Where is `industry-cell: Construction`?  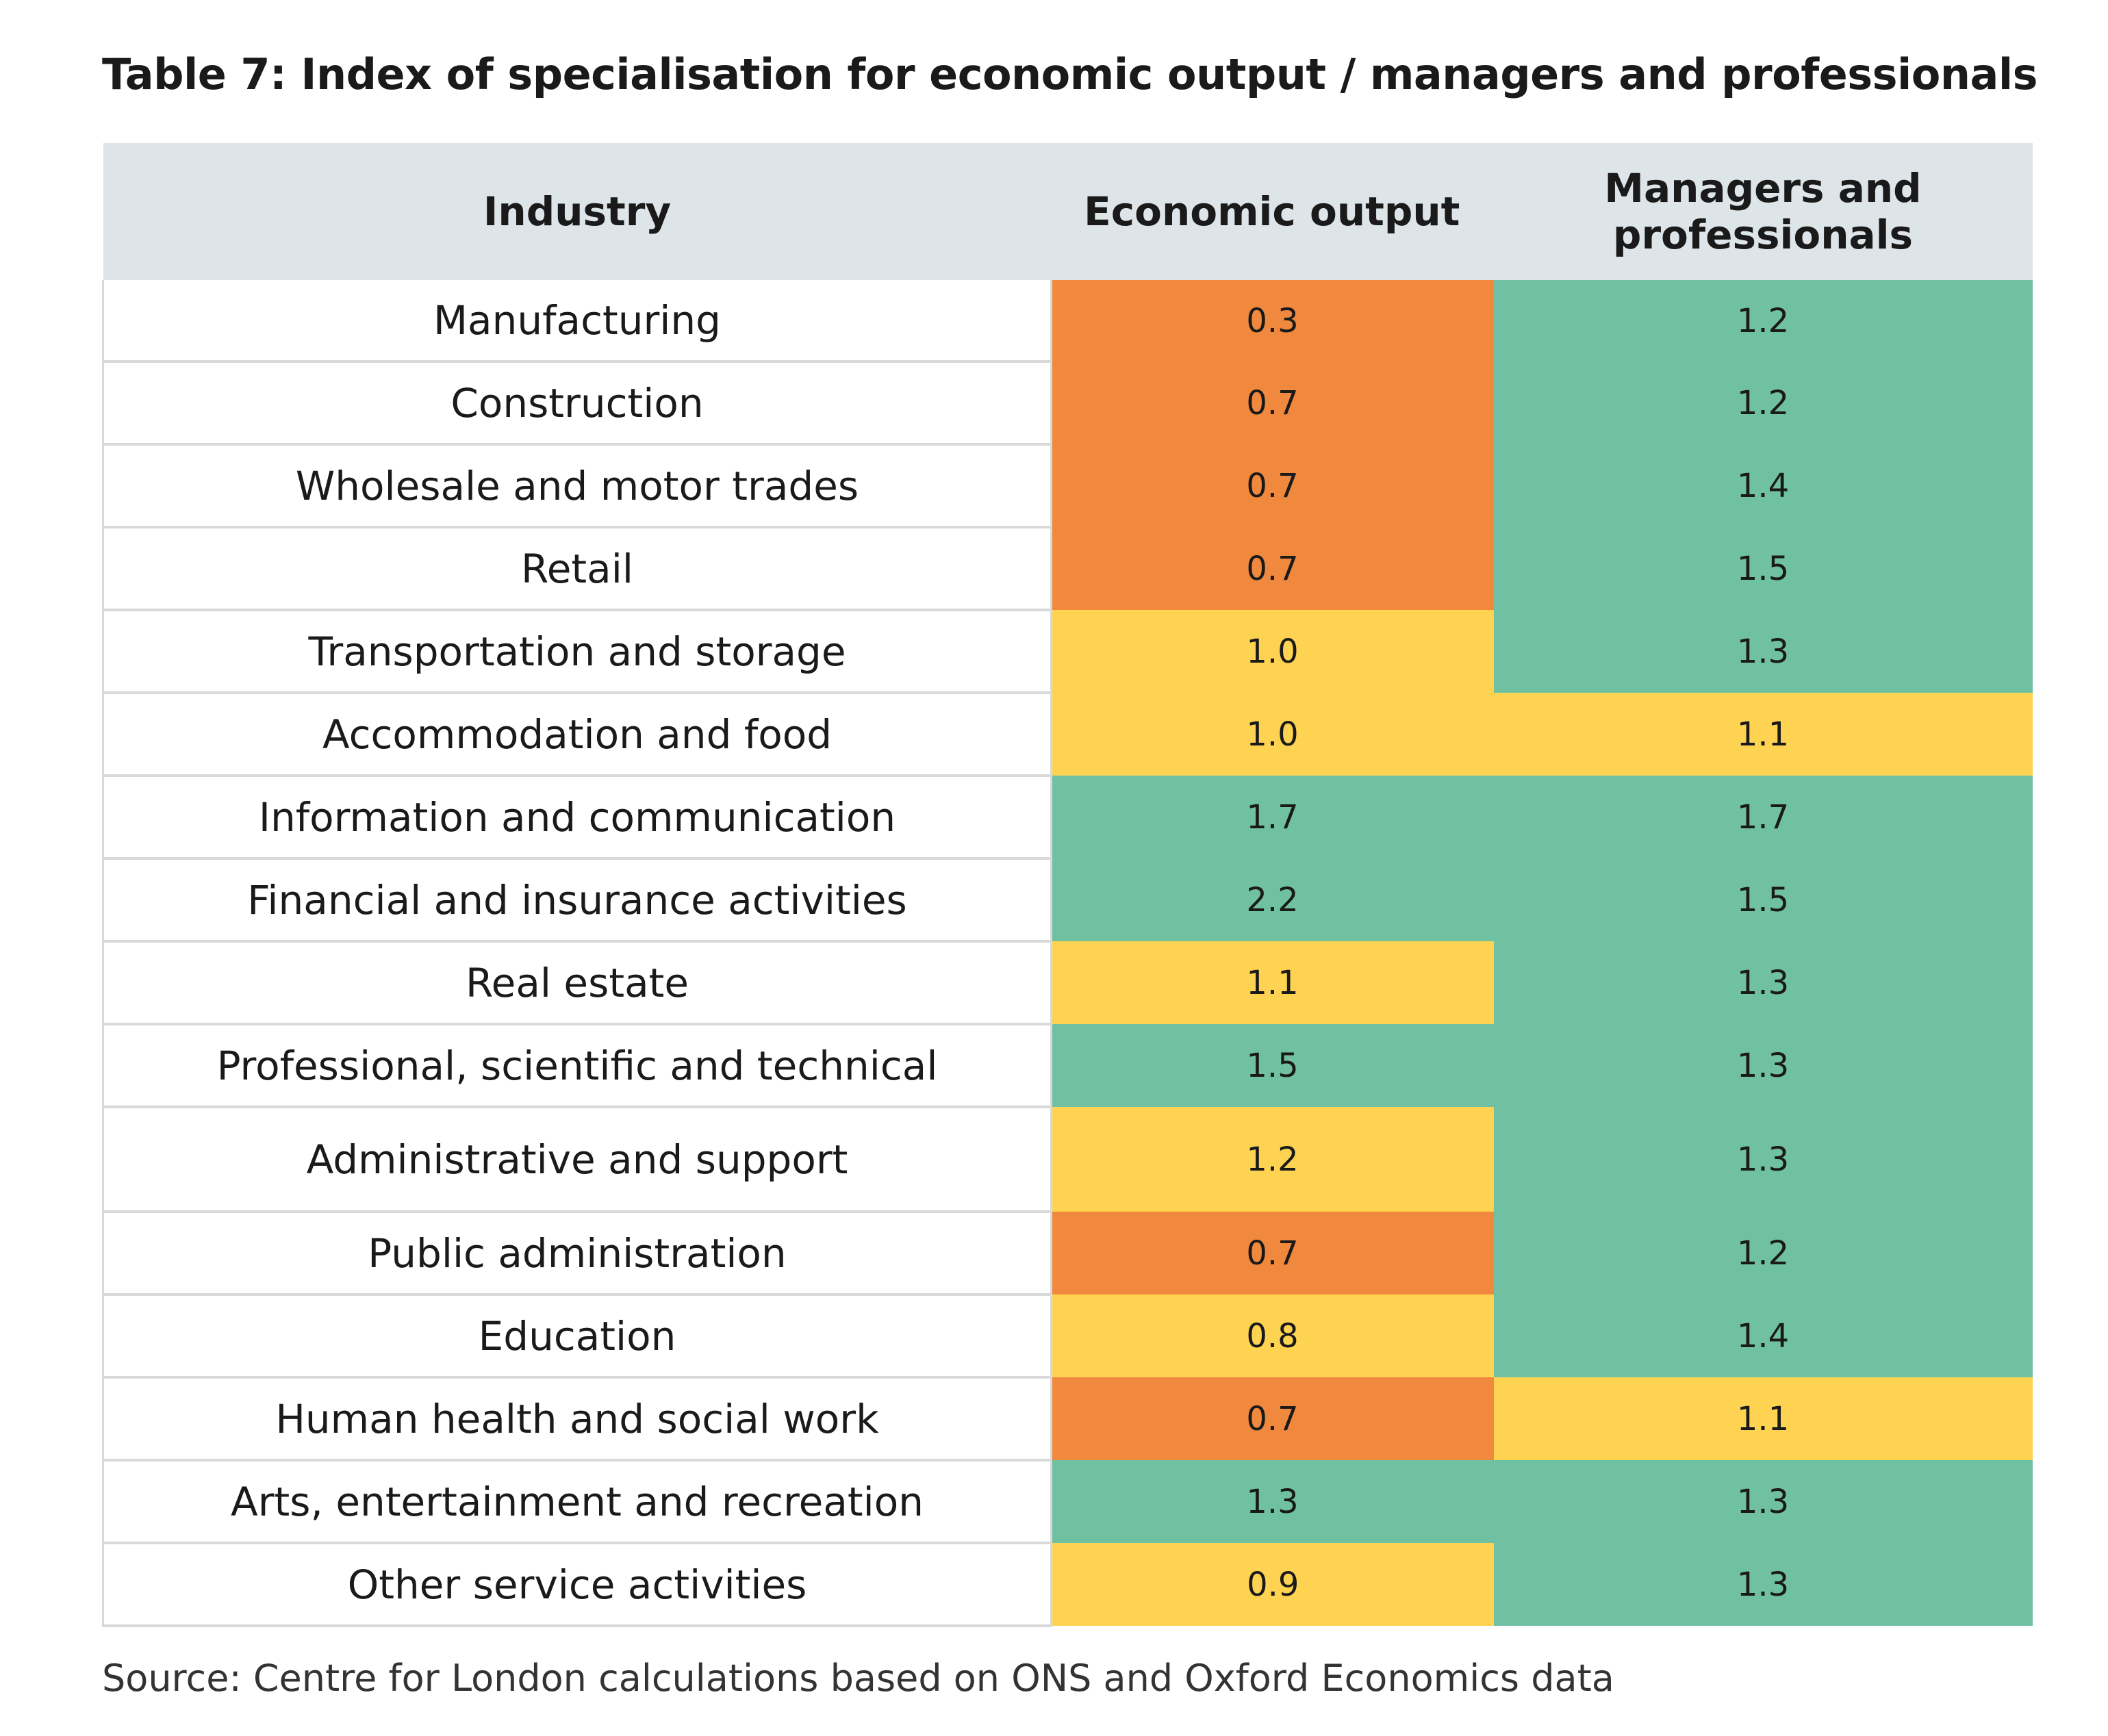
industry-cell: Construction is located at coordinates (577, 403).